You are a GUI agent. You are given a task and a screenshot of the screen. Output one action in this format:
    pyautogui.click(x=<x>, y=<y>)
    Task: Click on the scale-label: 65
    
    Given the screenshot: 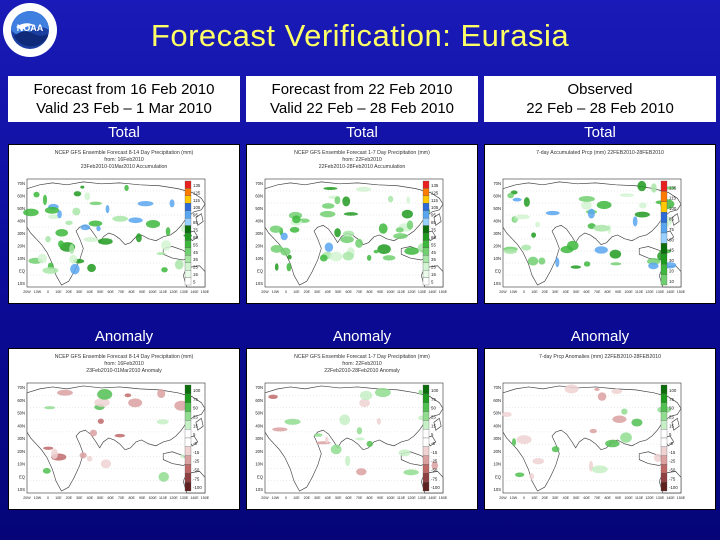 What is the action you would take?
    pyautogui.click(x=433, y=237)
    